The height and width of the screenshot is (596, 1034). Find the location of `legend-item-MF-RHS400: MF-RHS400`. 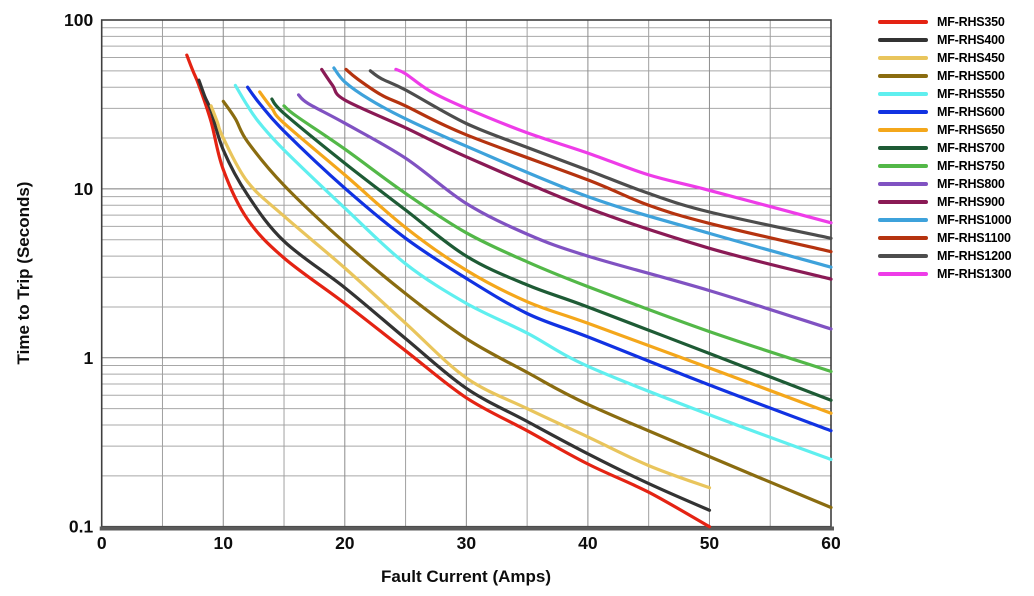

legend-item-MF-RHS400: MF-RHS400 is located at coordinates (956, 40).